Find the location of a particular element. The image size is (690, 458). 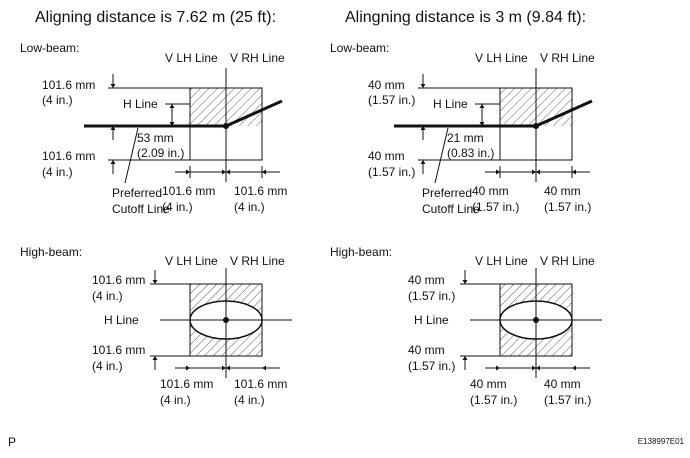

dimension: 21 mm is located at coordinates (465, 138).